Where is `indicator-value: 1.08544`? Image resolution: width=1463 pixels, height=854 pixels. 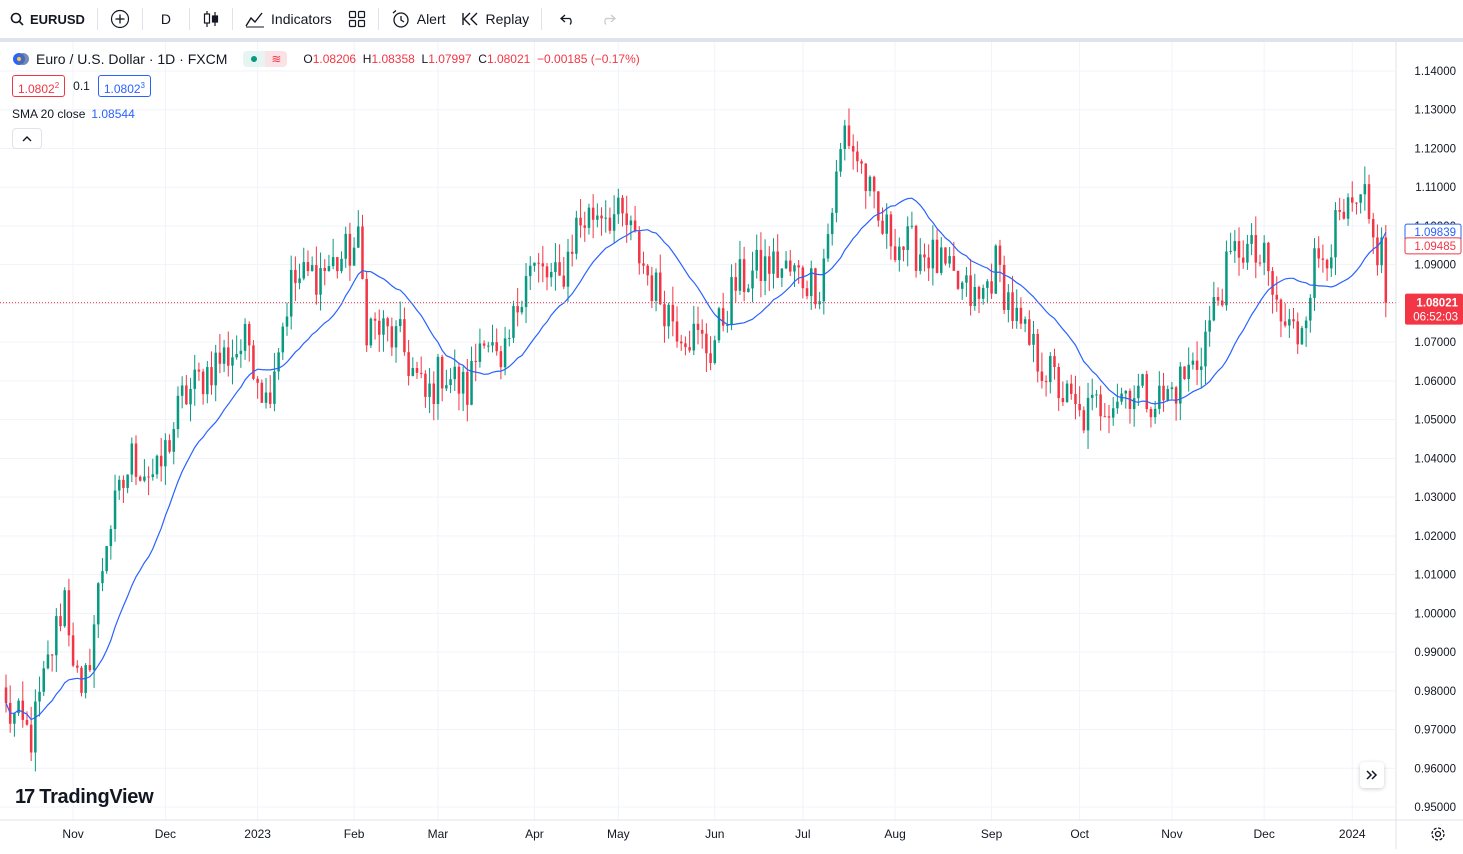
indicator-value: 1.08544 is located at coordinates (113, 114).